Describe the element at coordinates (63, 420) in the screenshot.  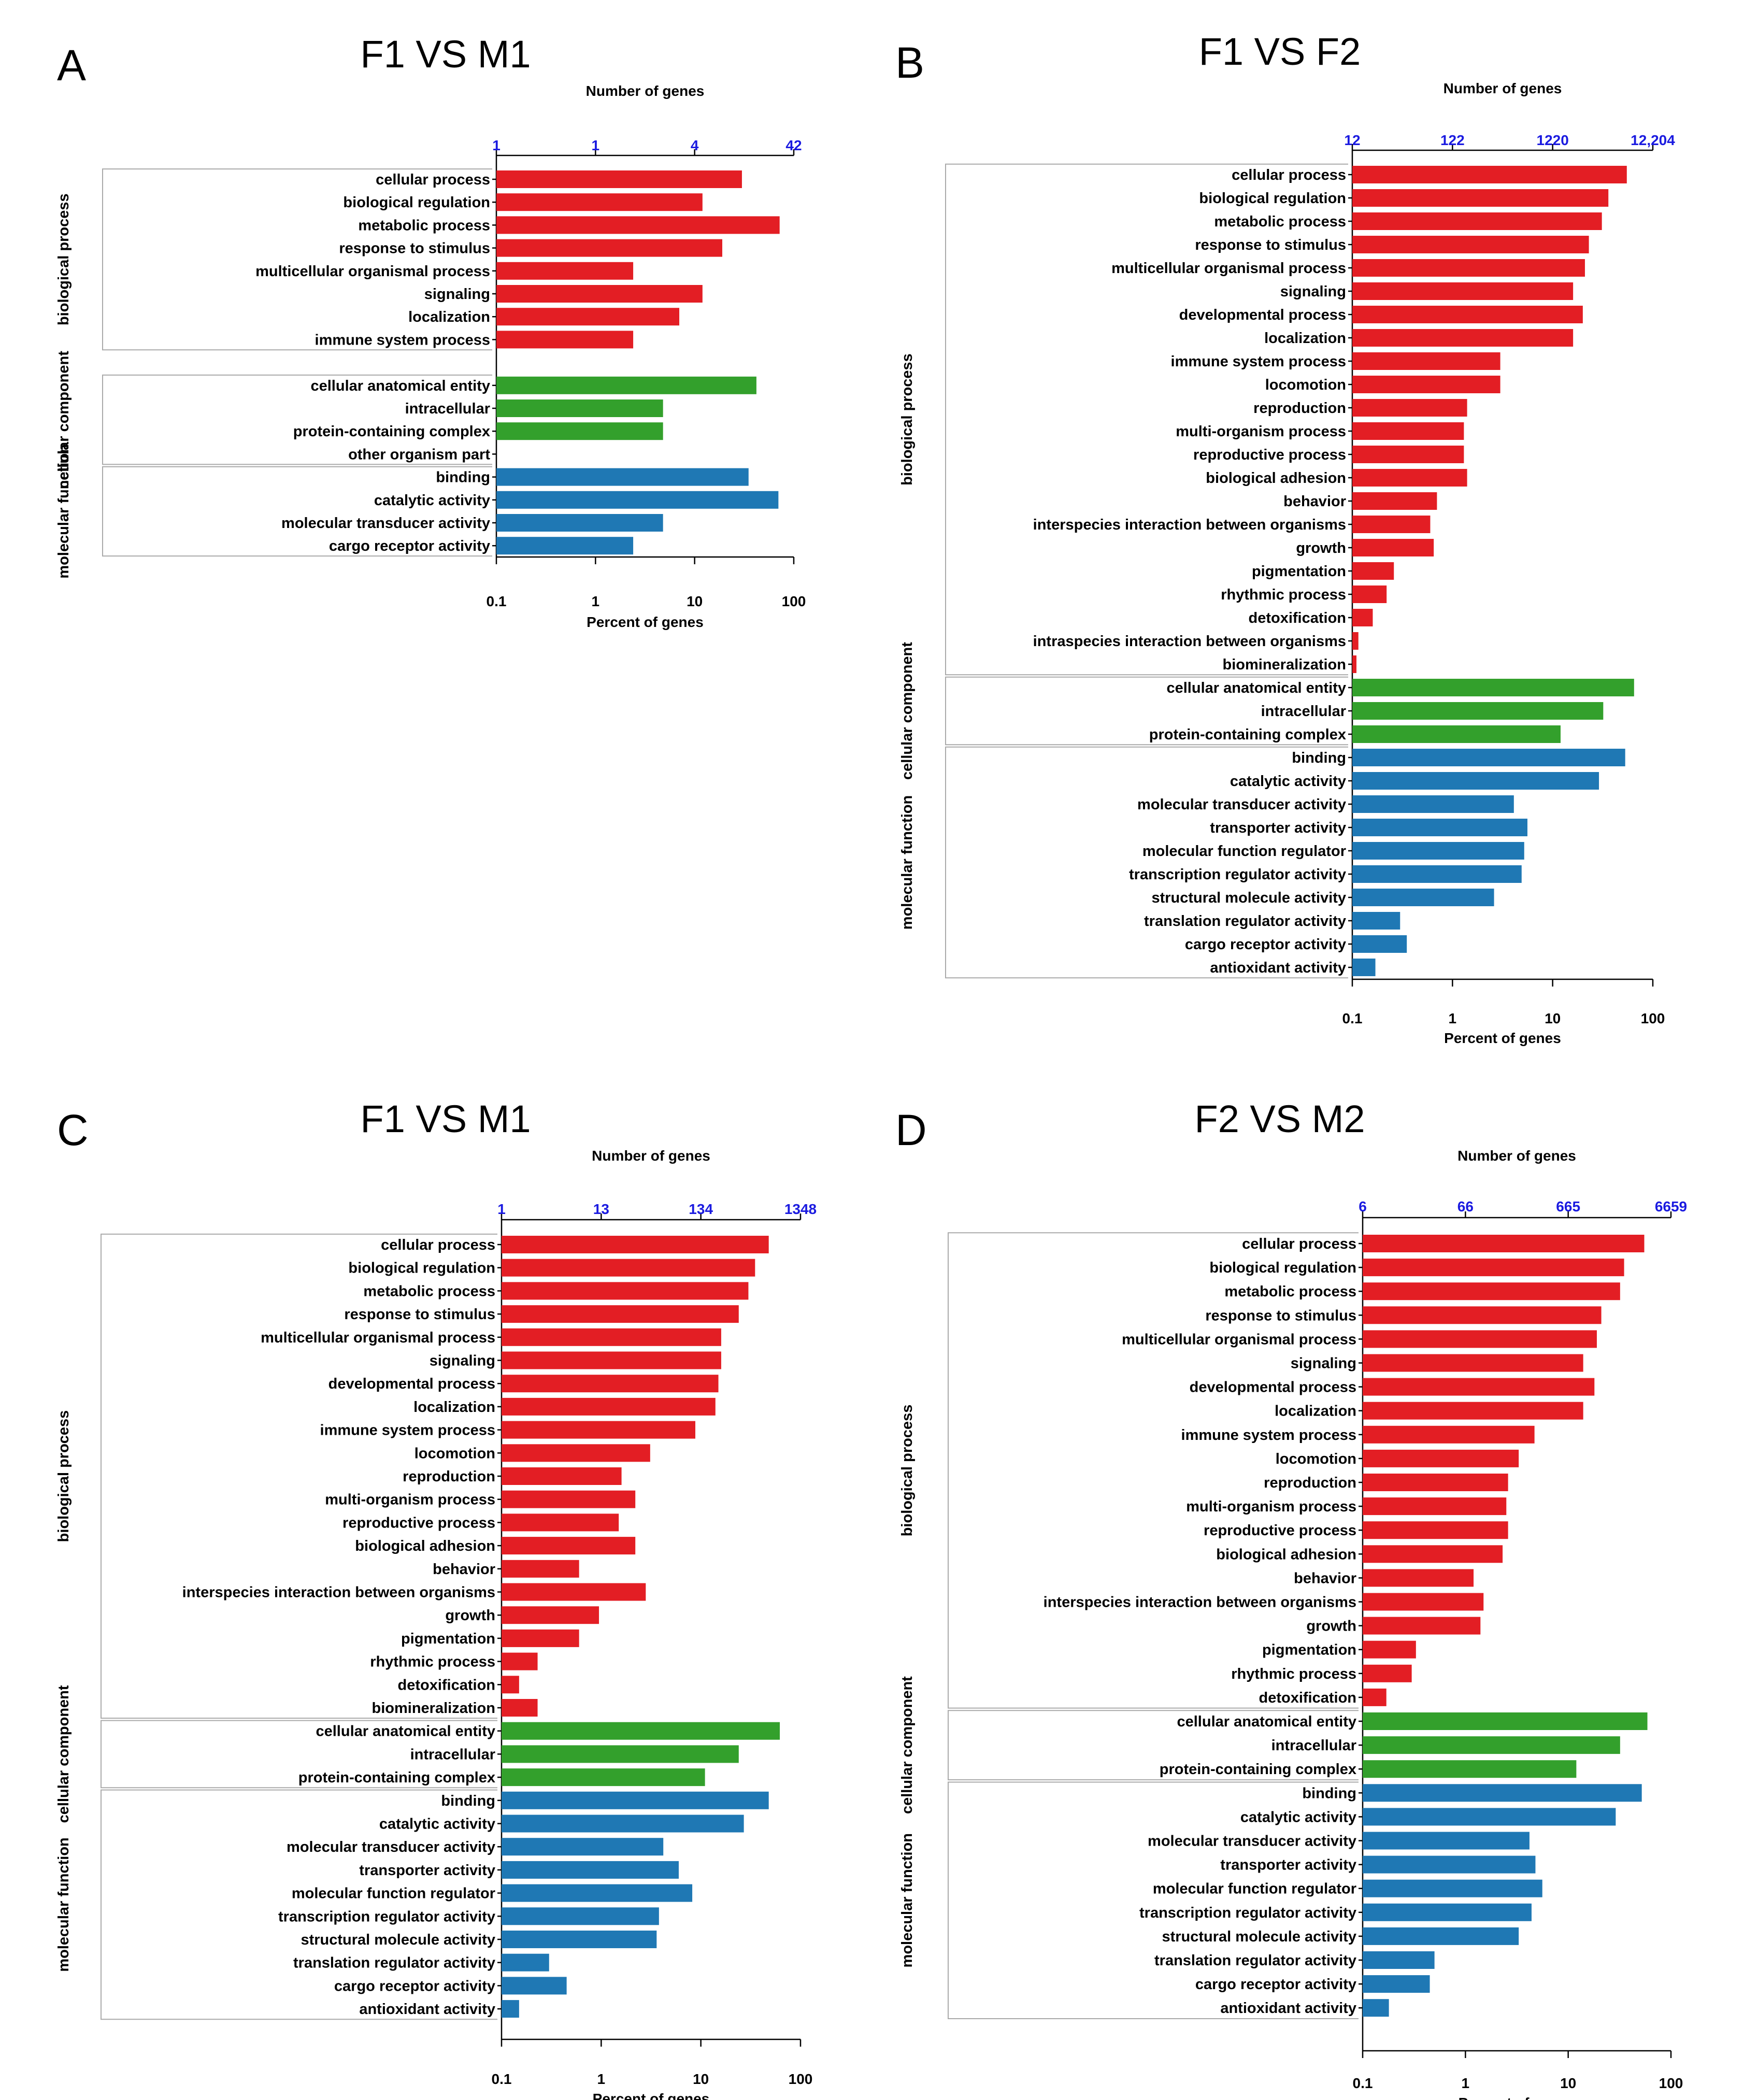
I see `group-label-cellular-component: cellular component` at that location.